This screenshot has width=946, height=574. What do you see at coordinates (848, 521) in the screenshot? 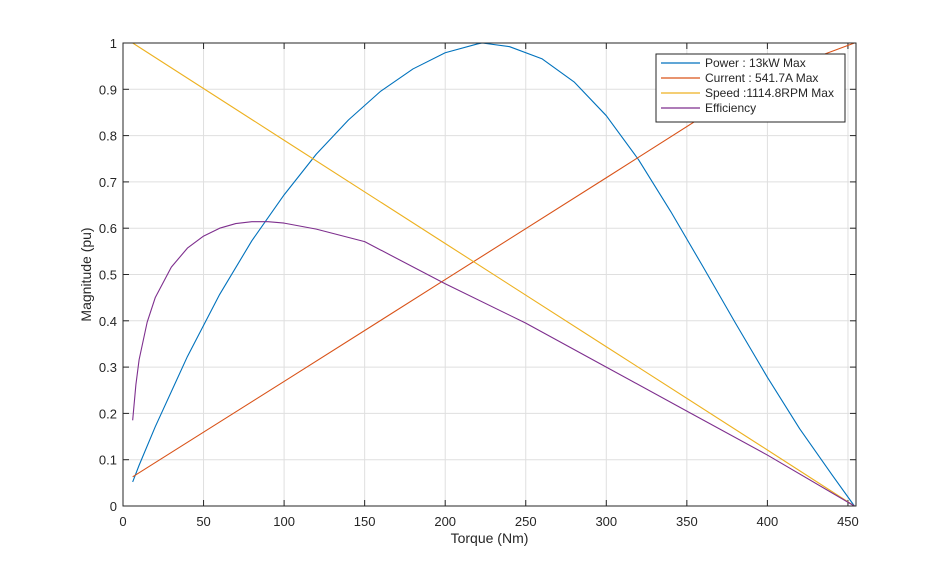
I see `x-tick-label: 450` at bounding box center [848, 521].